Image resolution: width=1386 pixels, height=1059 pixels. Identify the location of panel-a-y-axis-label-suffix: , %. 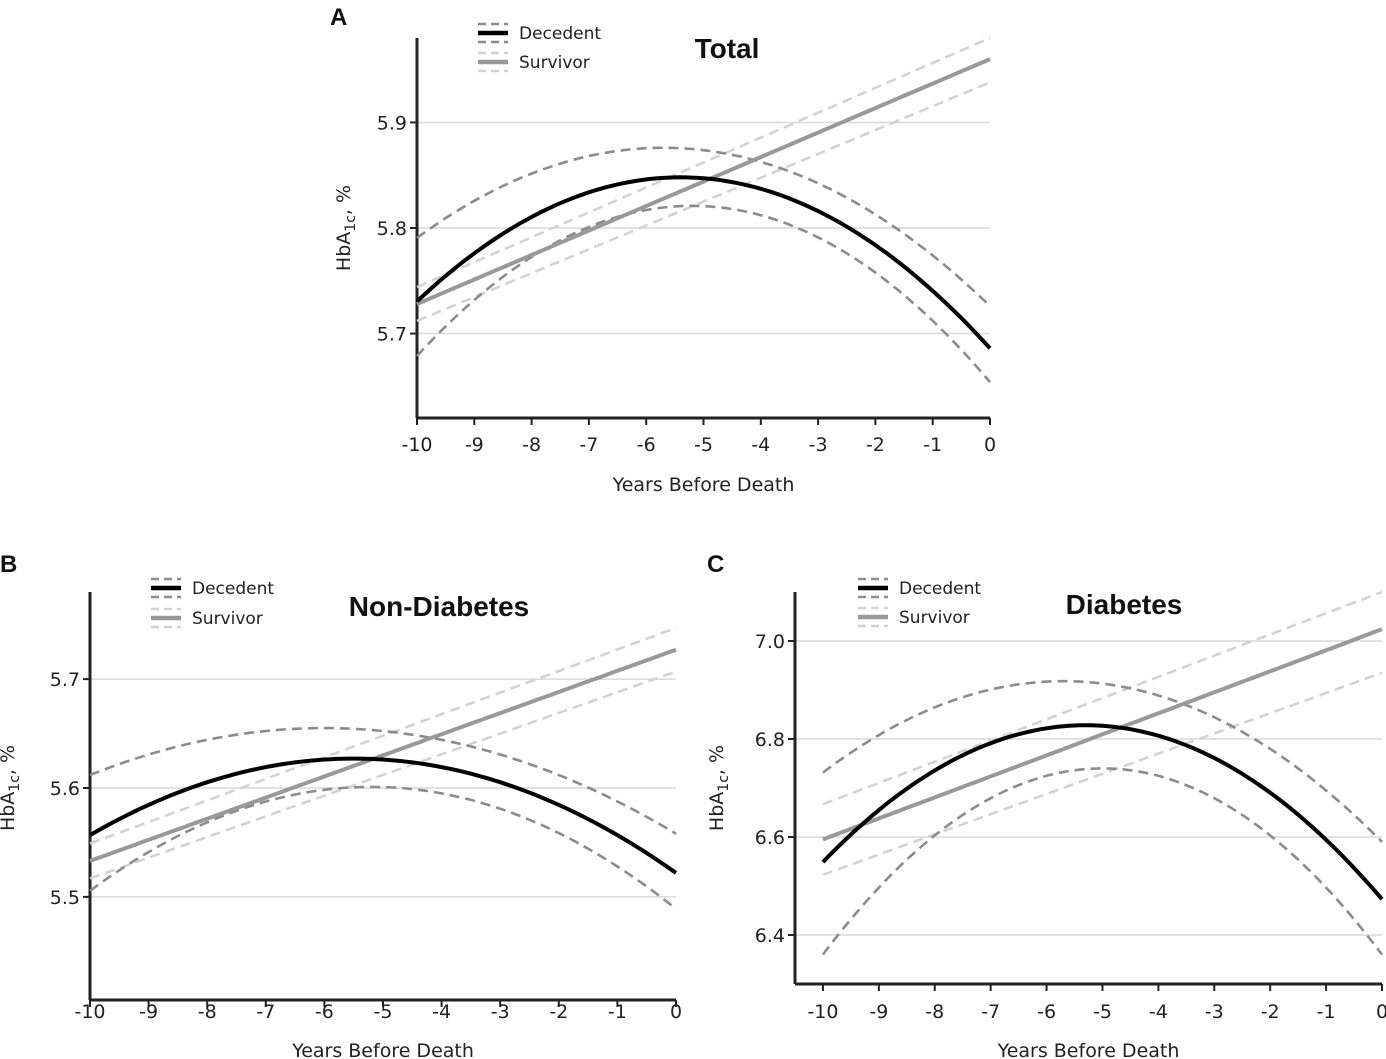
(344, 200).